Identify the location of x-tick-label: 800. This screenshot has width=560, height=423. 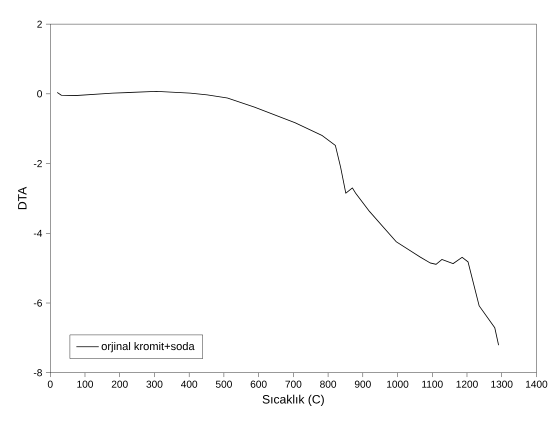
(328, 384).